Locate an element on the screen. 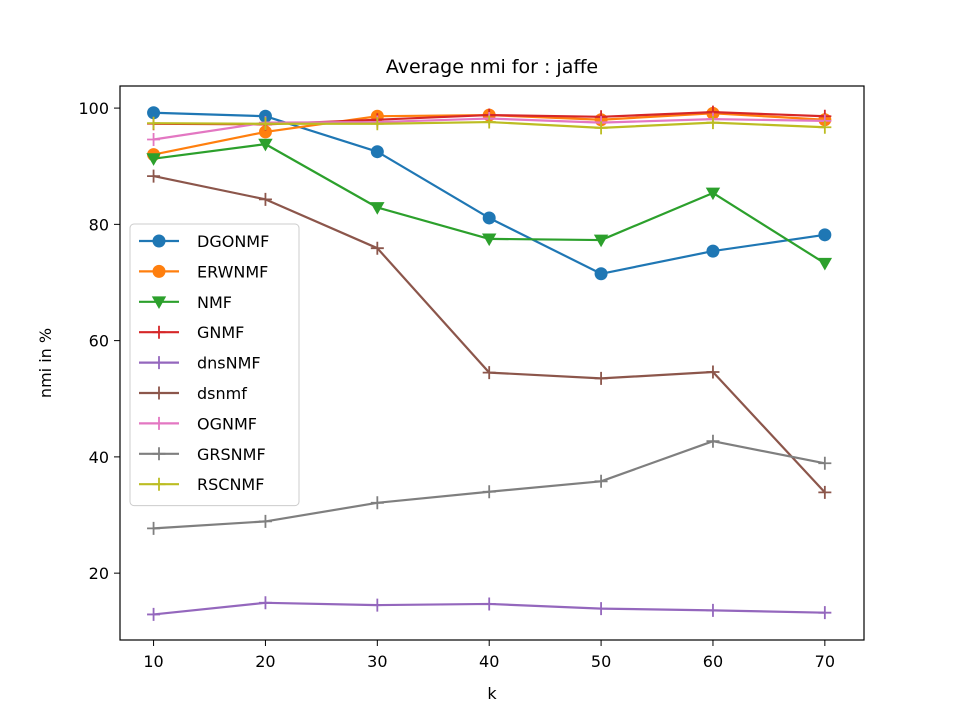 This screenshot has width=960, height=720. legend-label: GNMF is located at coordinates (220, 332).